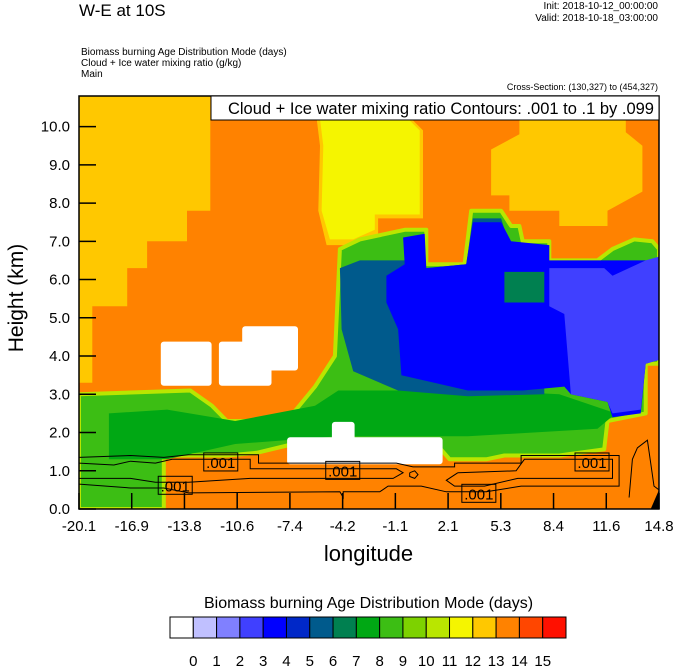 Image resolution: width=674 pixels, height=667 pixels. I want to click on colorbar-label: 8, so click(379, 660).